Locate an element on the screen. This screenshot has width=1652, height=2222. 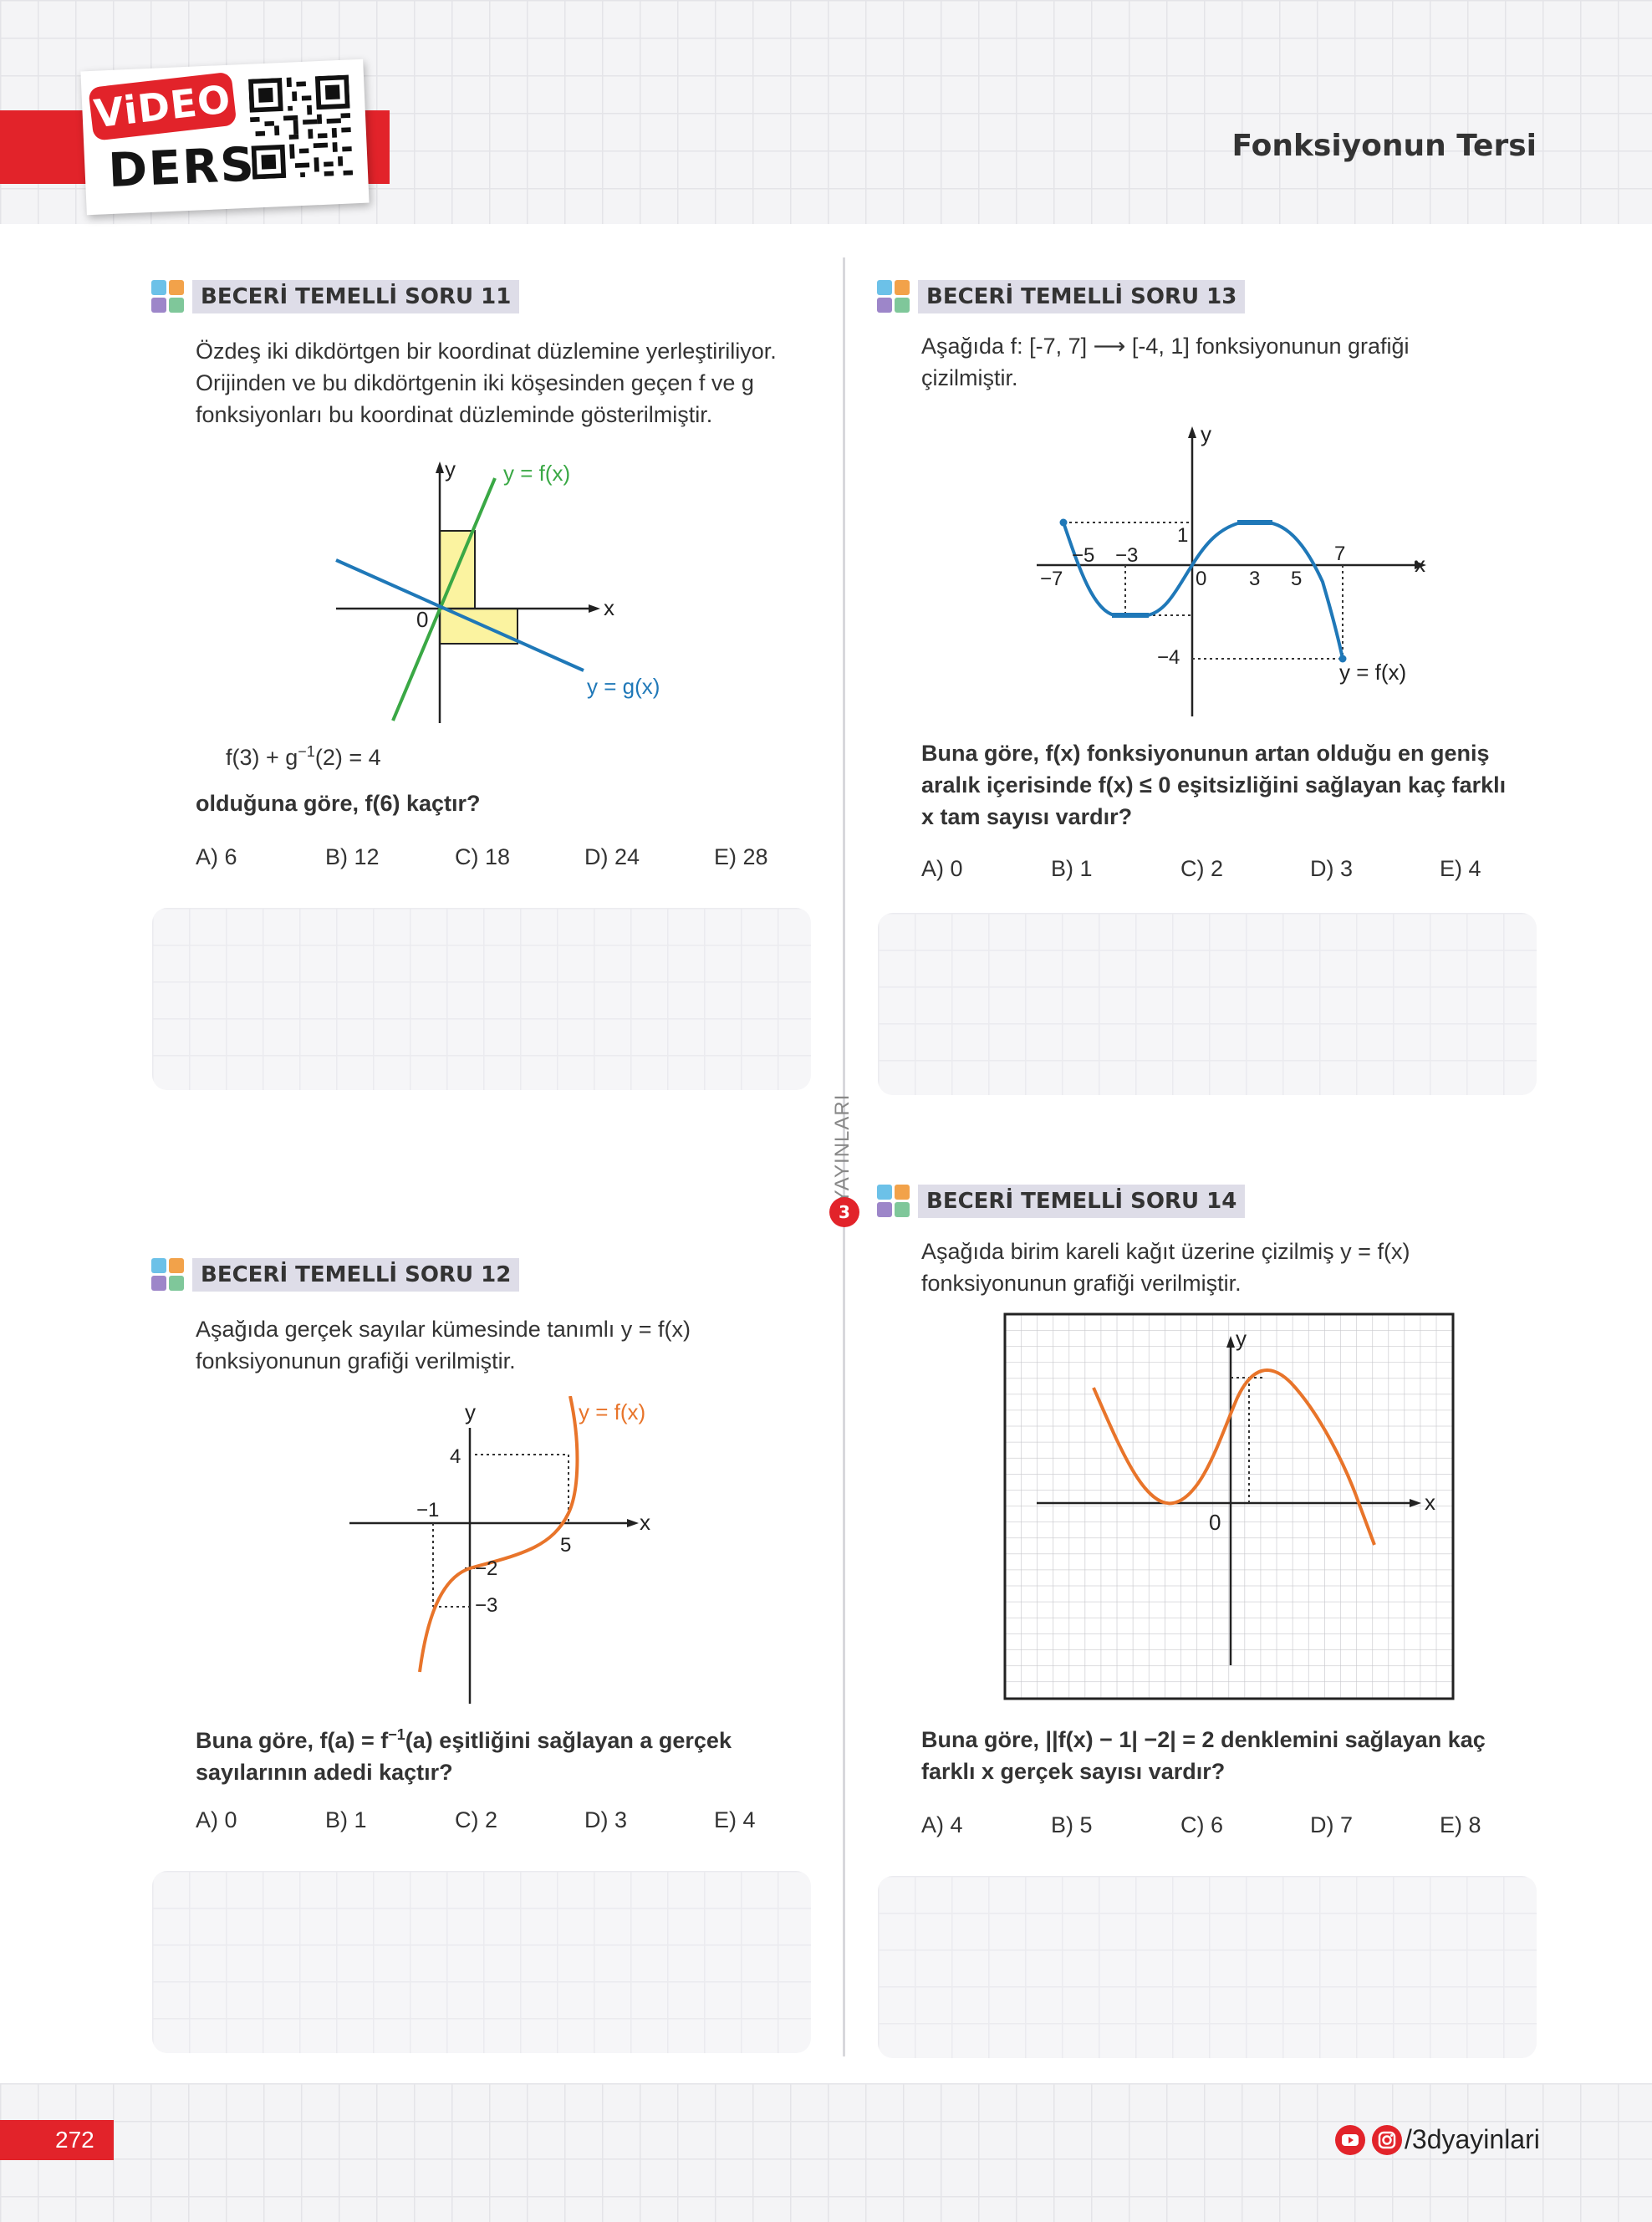
q12-tick-m3: −3 is located at coordinates (486, 1605).